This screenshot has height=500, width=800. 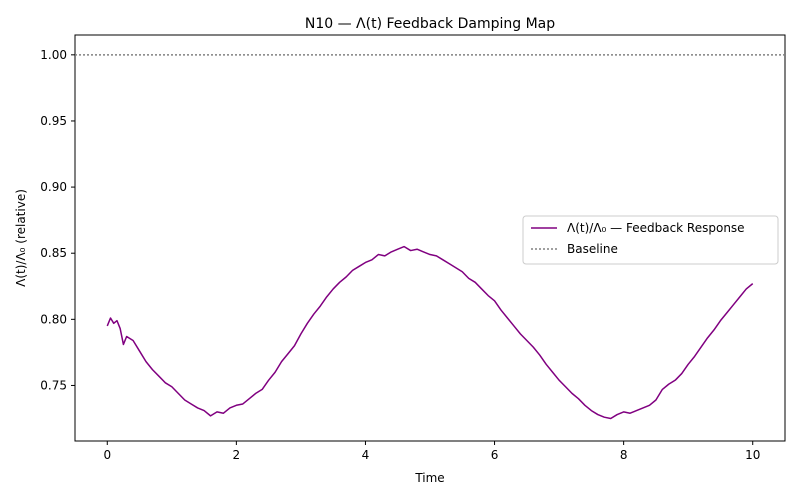 What do you see at coordinates (656, 228) in the screenshot?
I see `legend-label-feedback: Λ(t)/Λ₀ — Feedback Response` at bounding box center [656, 228].